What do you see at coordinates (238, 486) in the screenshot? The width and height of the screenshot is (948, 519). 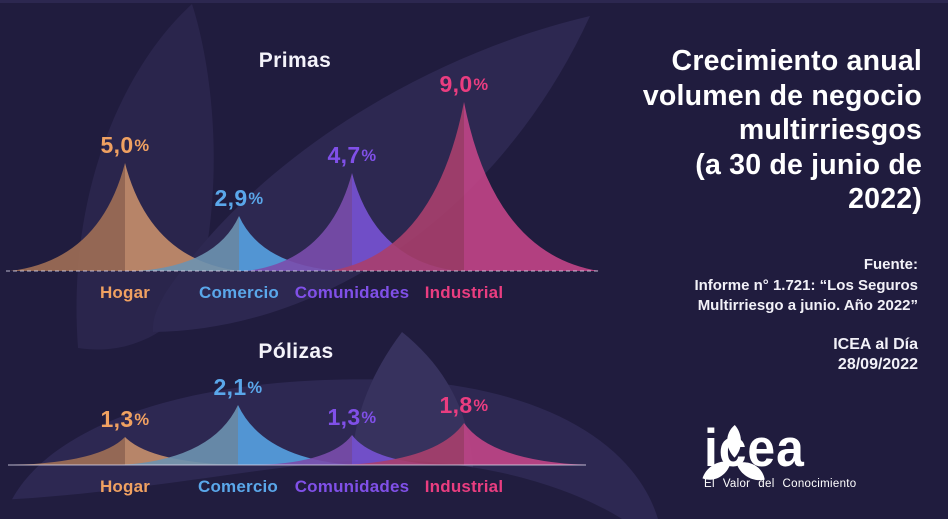 I see `category-label-polizas-comercio: Comercio` at bounding box center [238, 486].